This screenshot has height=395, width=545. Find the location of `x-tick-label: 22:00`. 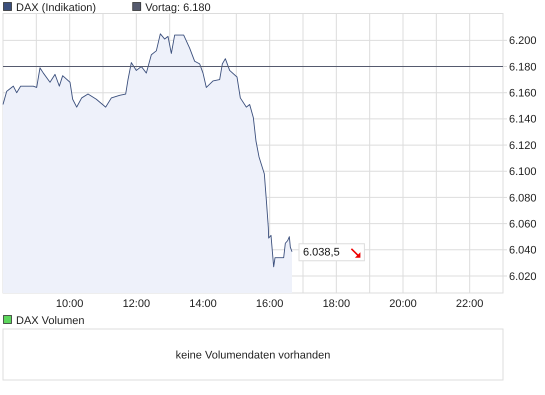

x-tick-label: 22:00 is located at coordinates (470, 304).